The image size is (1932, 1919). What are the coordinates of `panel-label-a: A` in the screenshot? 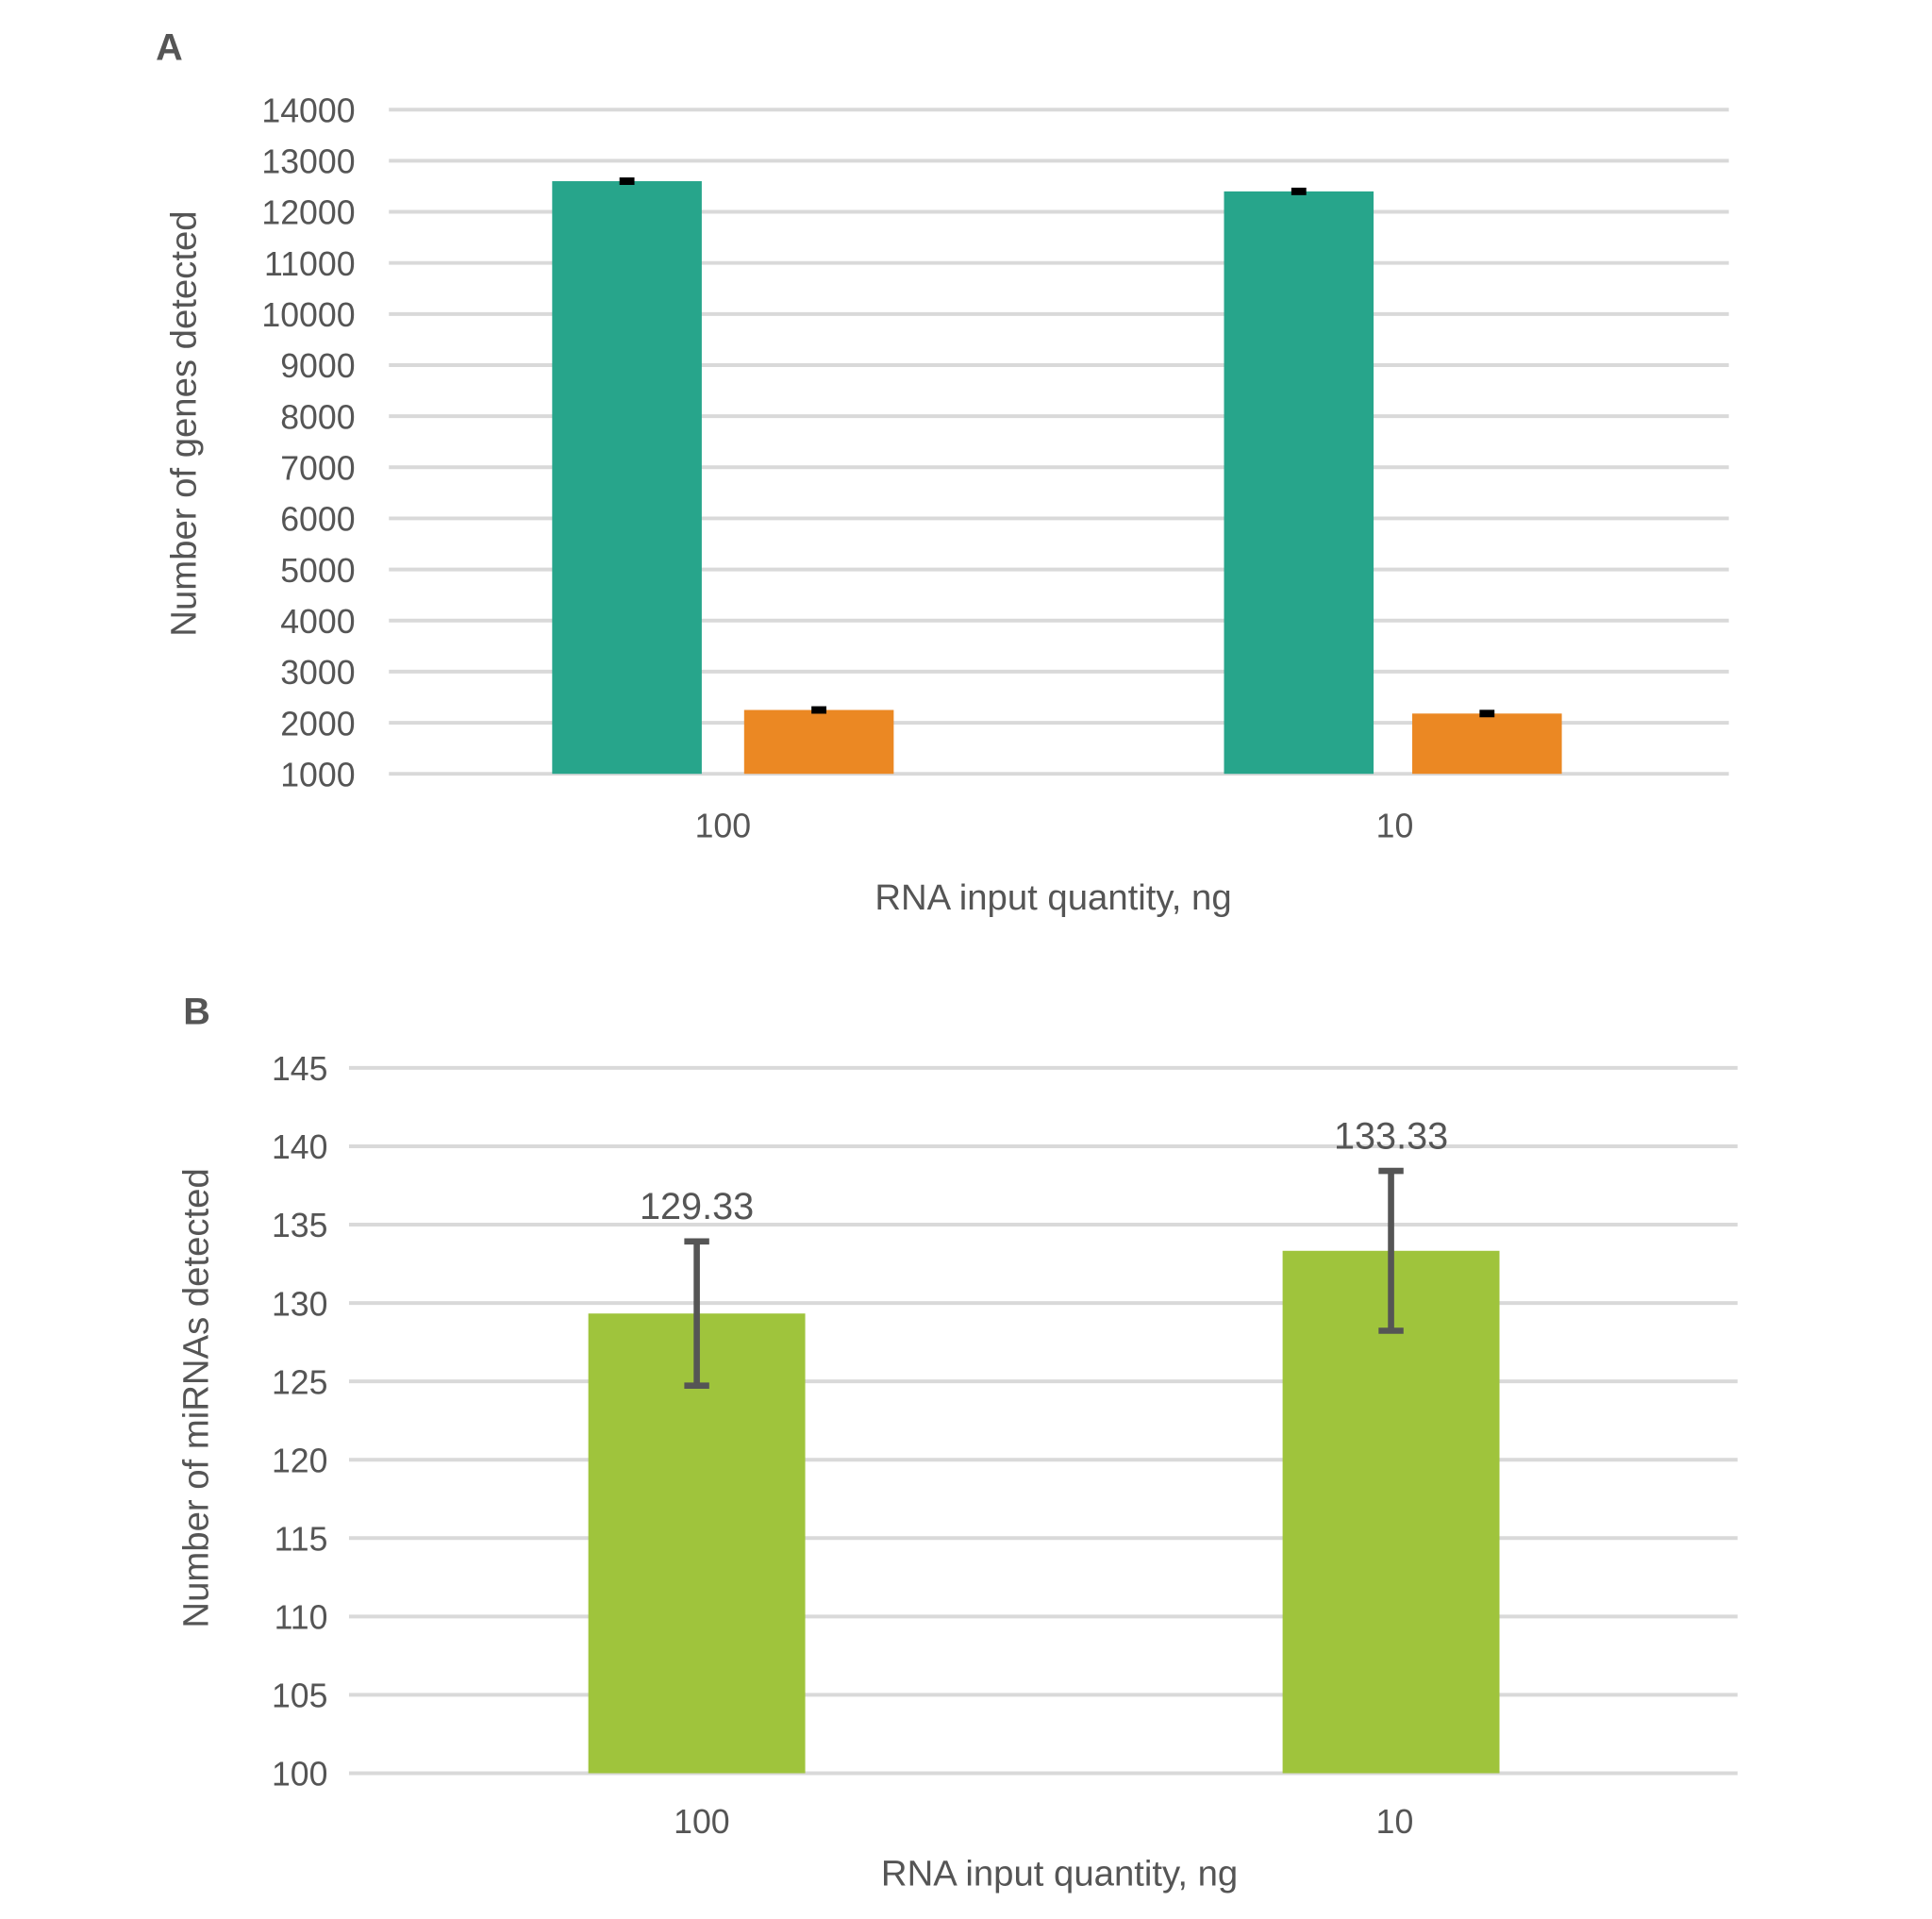 It's located at (170, 47).